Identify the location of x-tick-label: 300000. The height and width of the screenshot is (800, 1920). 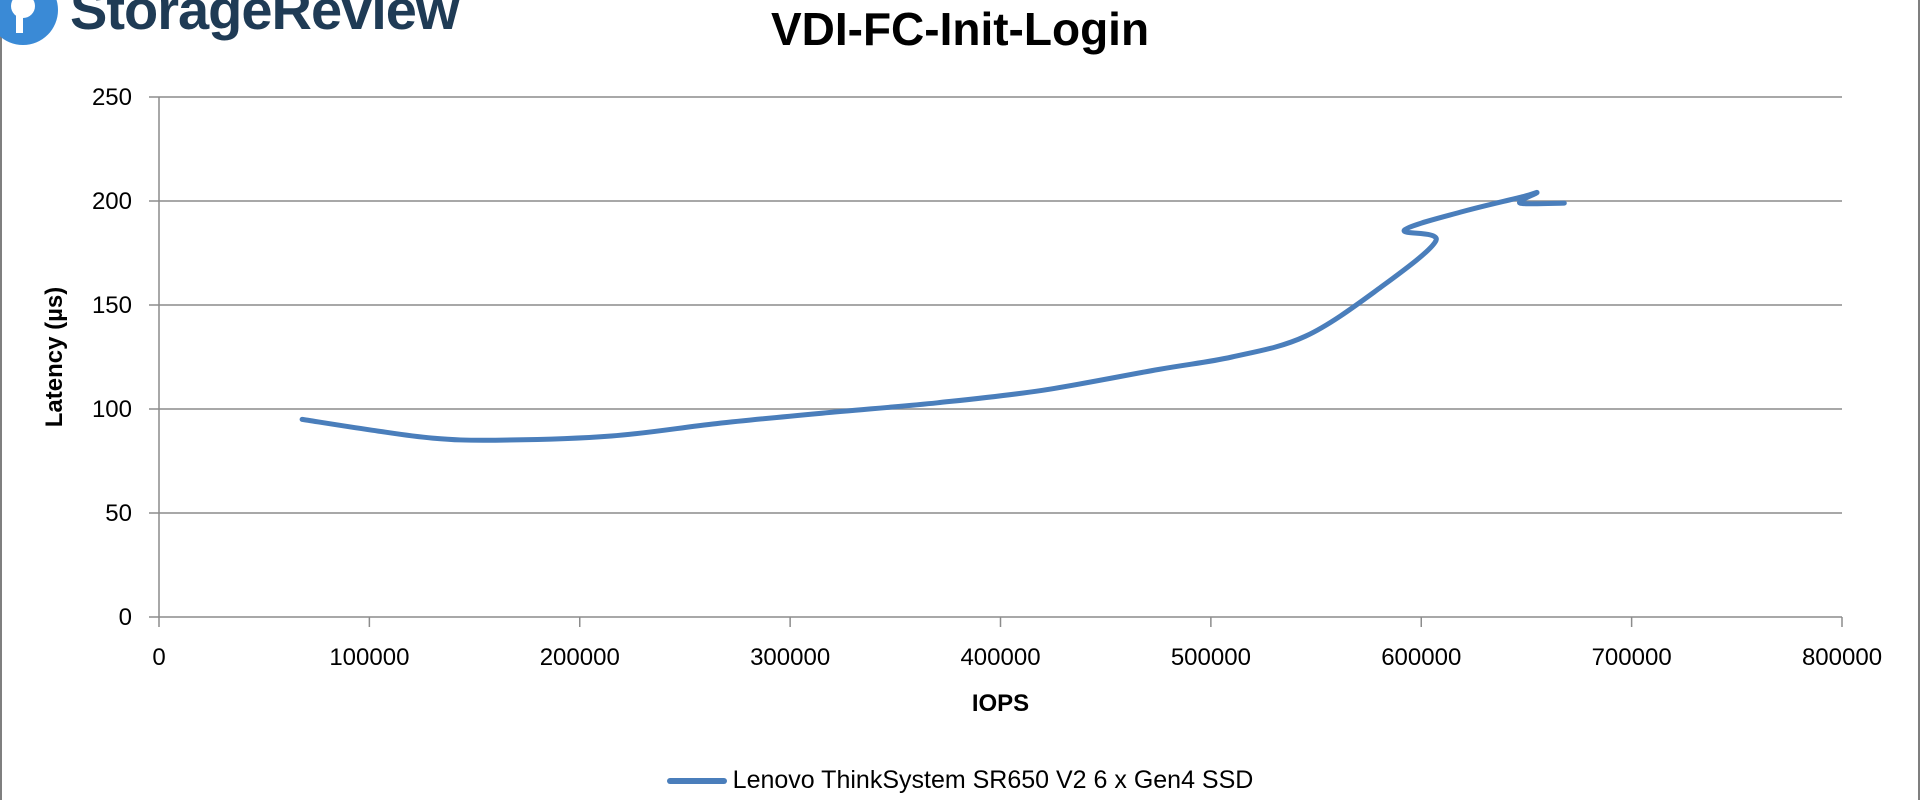
(790, 657).